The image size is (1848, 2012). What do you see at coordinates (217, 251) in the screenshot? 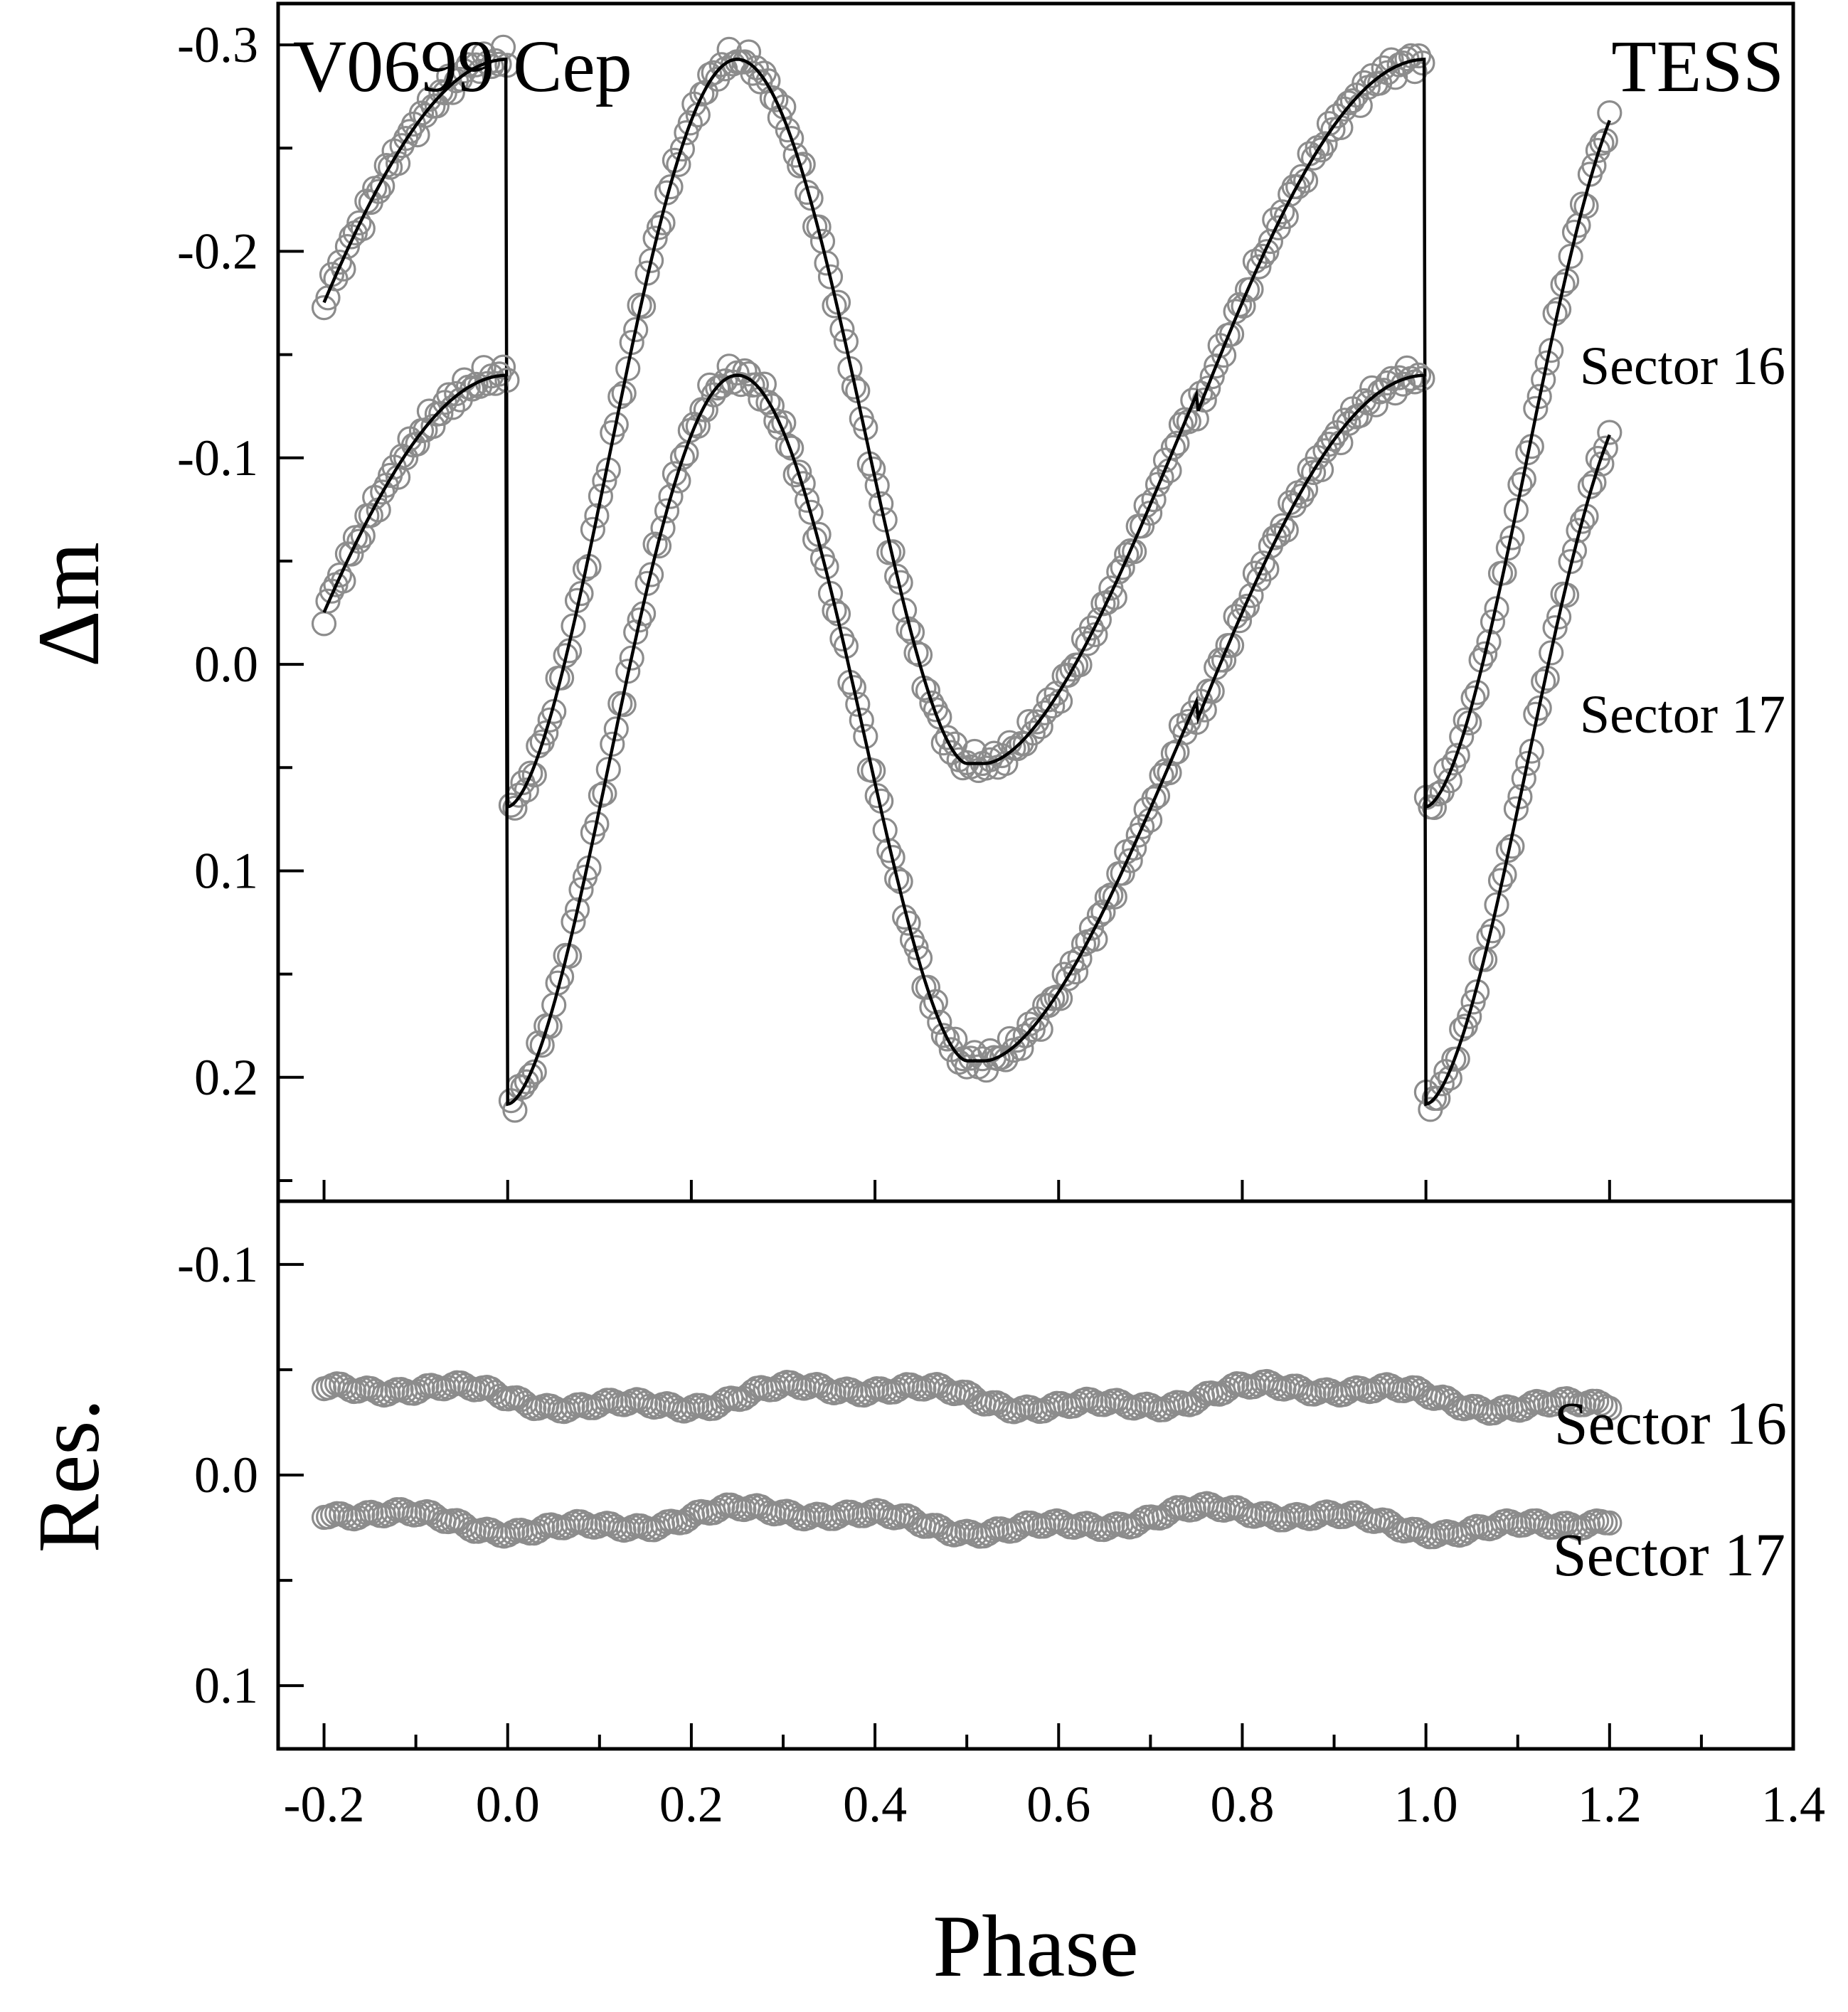
I see `y-tick-label: -0.2` at bounding box center [217, 251].